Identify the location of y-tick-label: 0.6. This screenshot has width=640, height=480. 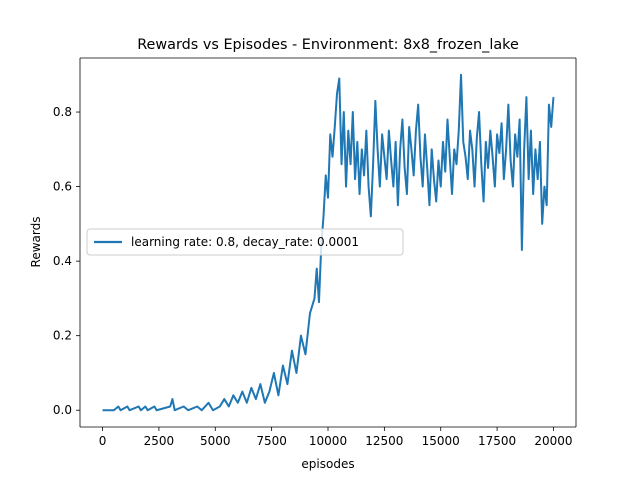
(62, 187).